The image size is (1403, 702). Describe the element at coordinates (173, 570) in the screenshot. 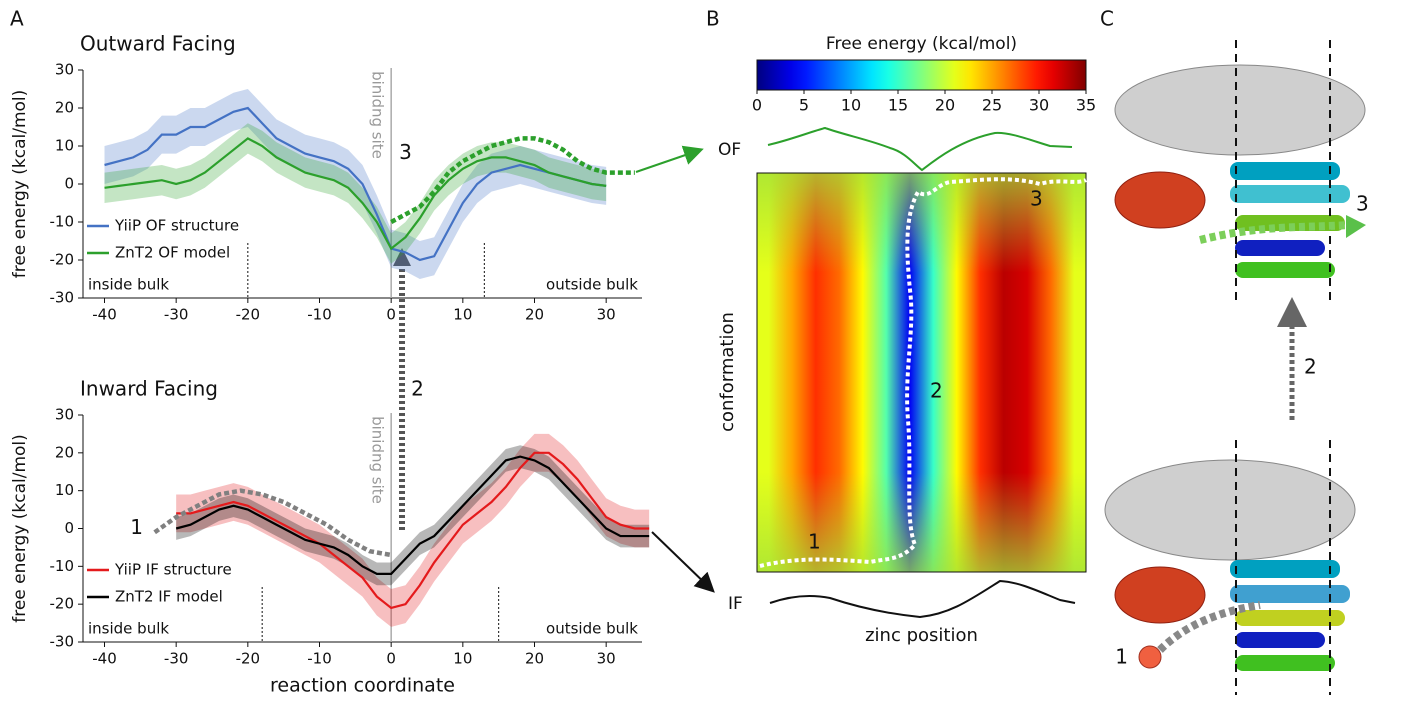

I see `legend-label: YiiP IF structure` at that location.